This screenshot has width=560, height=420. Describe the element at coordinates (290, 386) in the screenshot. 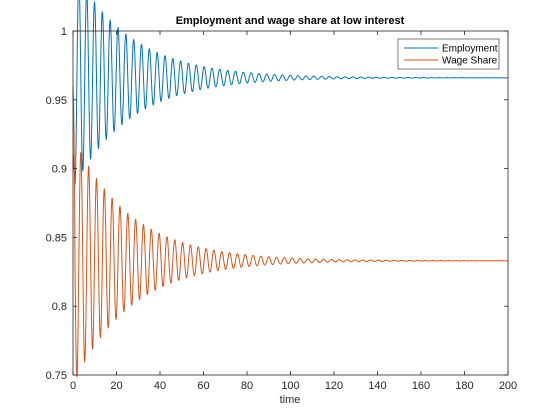

I see `x-tick-label: 100` at that location.